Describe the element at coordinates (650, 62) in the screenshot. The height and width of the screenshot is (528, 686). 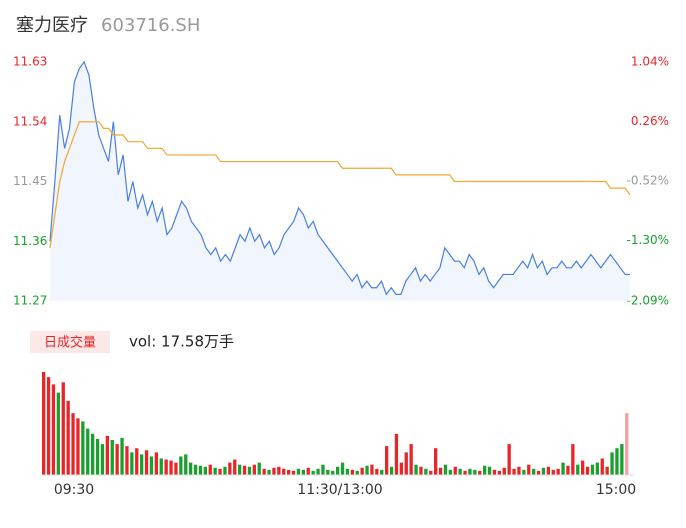
I see `y2-tick-label: 1.04%` at that location.